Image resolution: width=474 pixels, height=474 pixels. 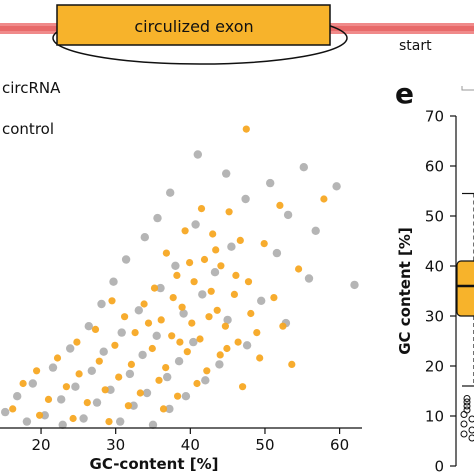 What do you see at coordinates (439, 466) in the screenshot?
I see `box-y-tick-label: 0` at bounding box center [439, 466].